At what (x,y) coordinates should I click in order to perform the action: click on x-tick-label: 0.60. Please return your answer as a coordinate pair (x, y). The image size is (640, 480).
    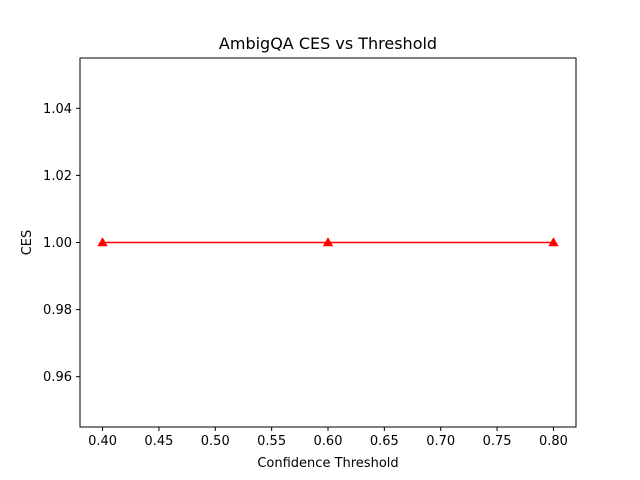
    Looking at the image, I should click on (328, 441).